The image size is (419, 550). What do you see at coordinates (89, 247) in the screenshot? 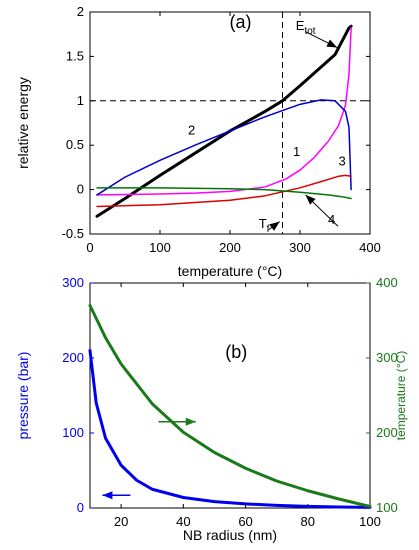
I see `x-tick-label: 0` at bounding box center [89, 247].